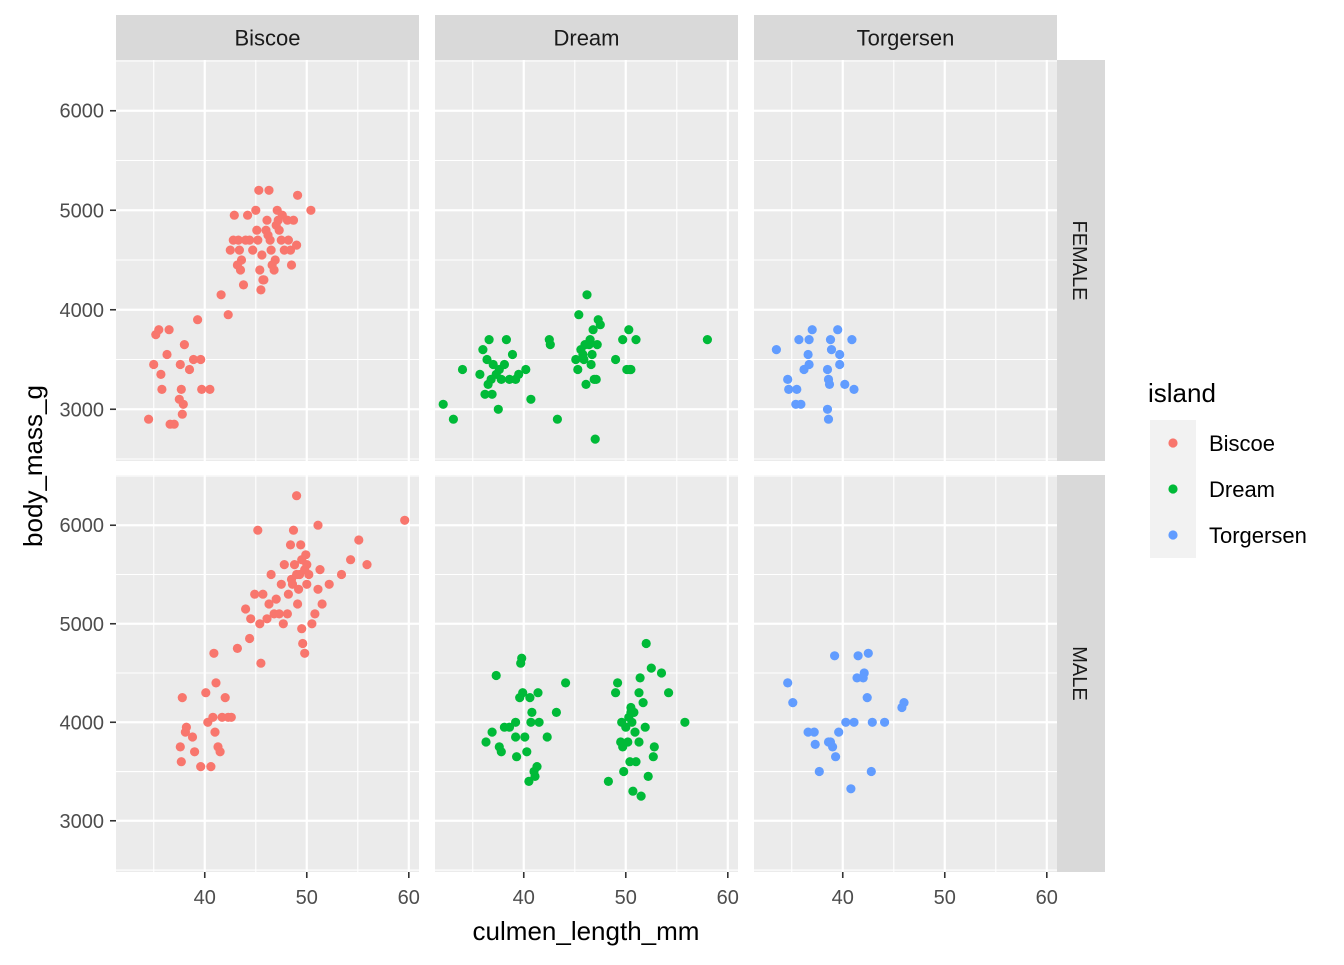 The height and width of the screenshot is (965, 1344). Describe the element at coordinates (1182, 393) in the screenshot. I see `legend-title: island` at that location.